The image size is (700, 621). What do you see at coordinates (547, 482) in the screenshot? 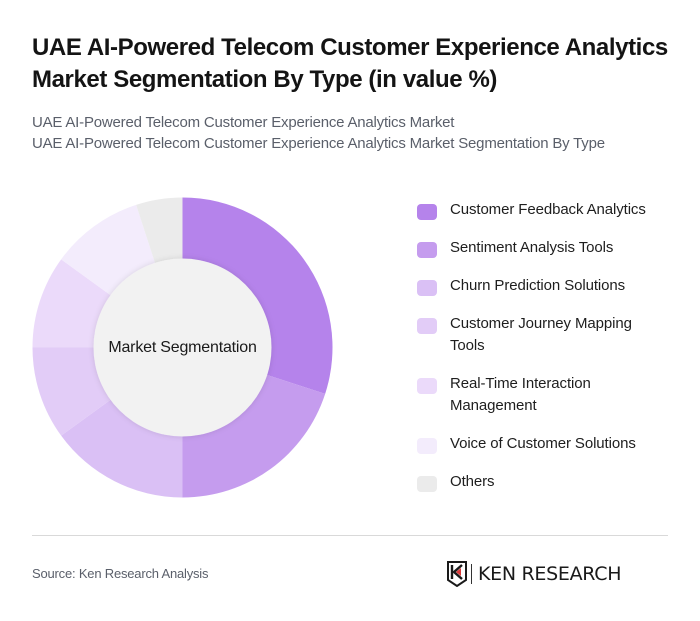
I see `legend-item: Others` at bounding box center [547, 482].